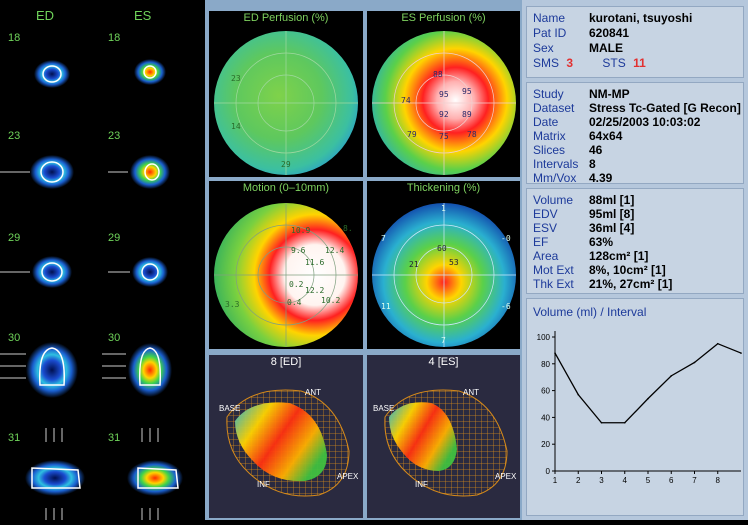  What do you see at coordinates (671, 480) in the screenshot?
I see `x-tick-label-6: 6` at bounding box center [671, 480].